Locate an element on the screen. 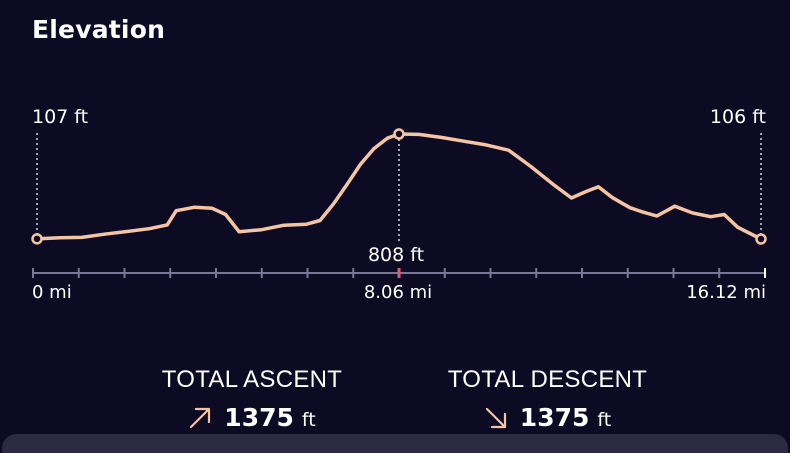 The width and height of the screenshot is (790, 453). total-ascent-stat: TOTAL ASCENT 1375 ft is located at coordinates (252, 399).